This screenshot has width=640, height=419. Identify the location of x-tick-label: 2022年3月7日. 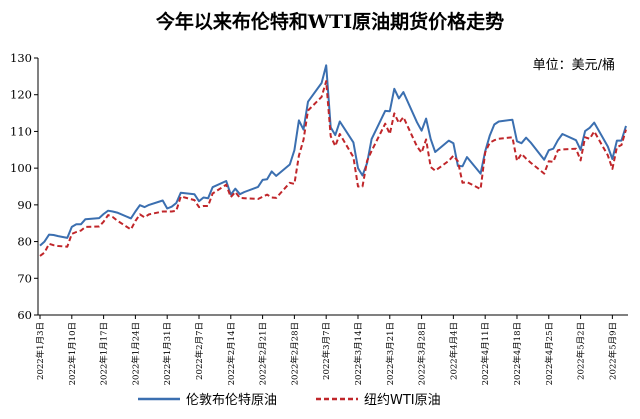
(326, 351).